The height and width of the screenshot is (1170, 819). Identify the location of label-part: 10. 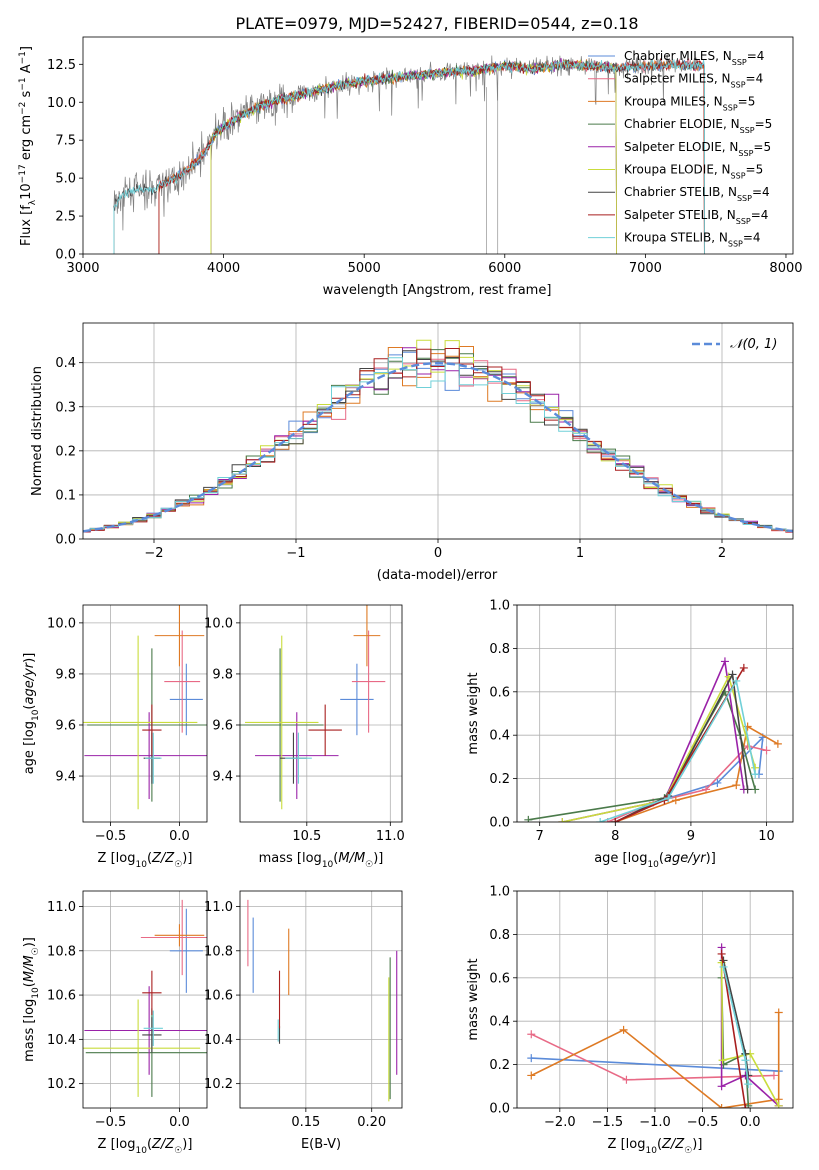
(36, 715).